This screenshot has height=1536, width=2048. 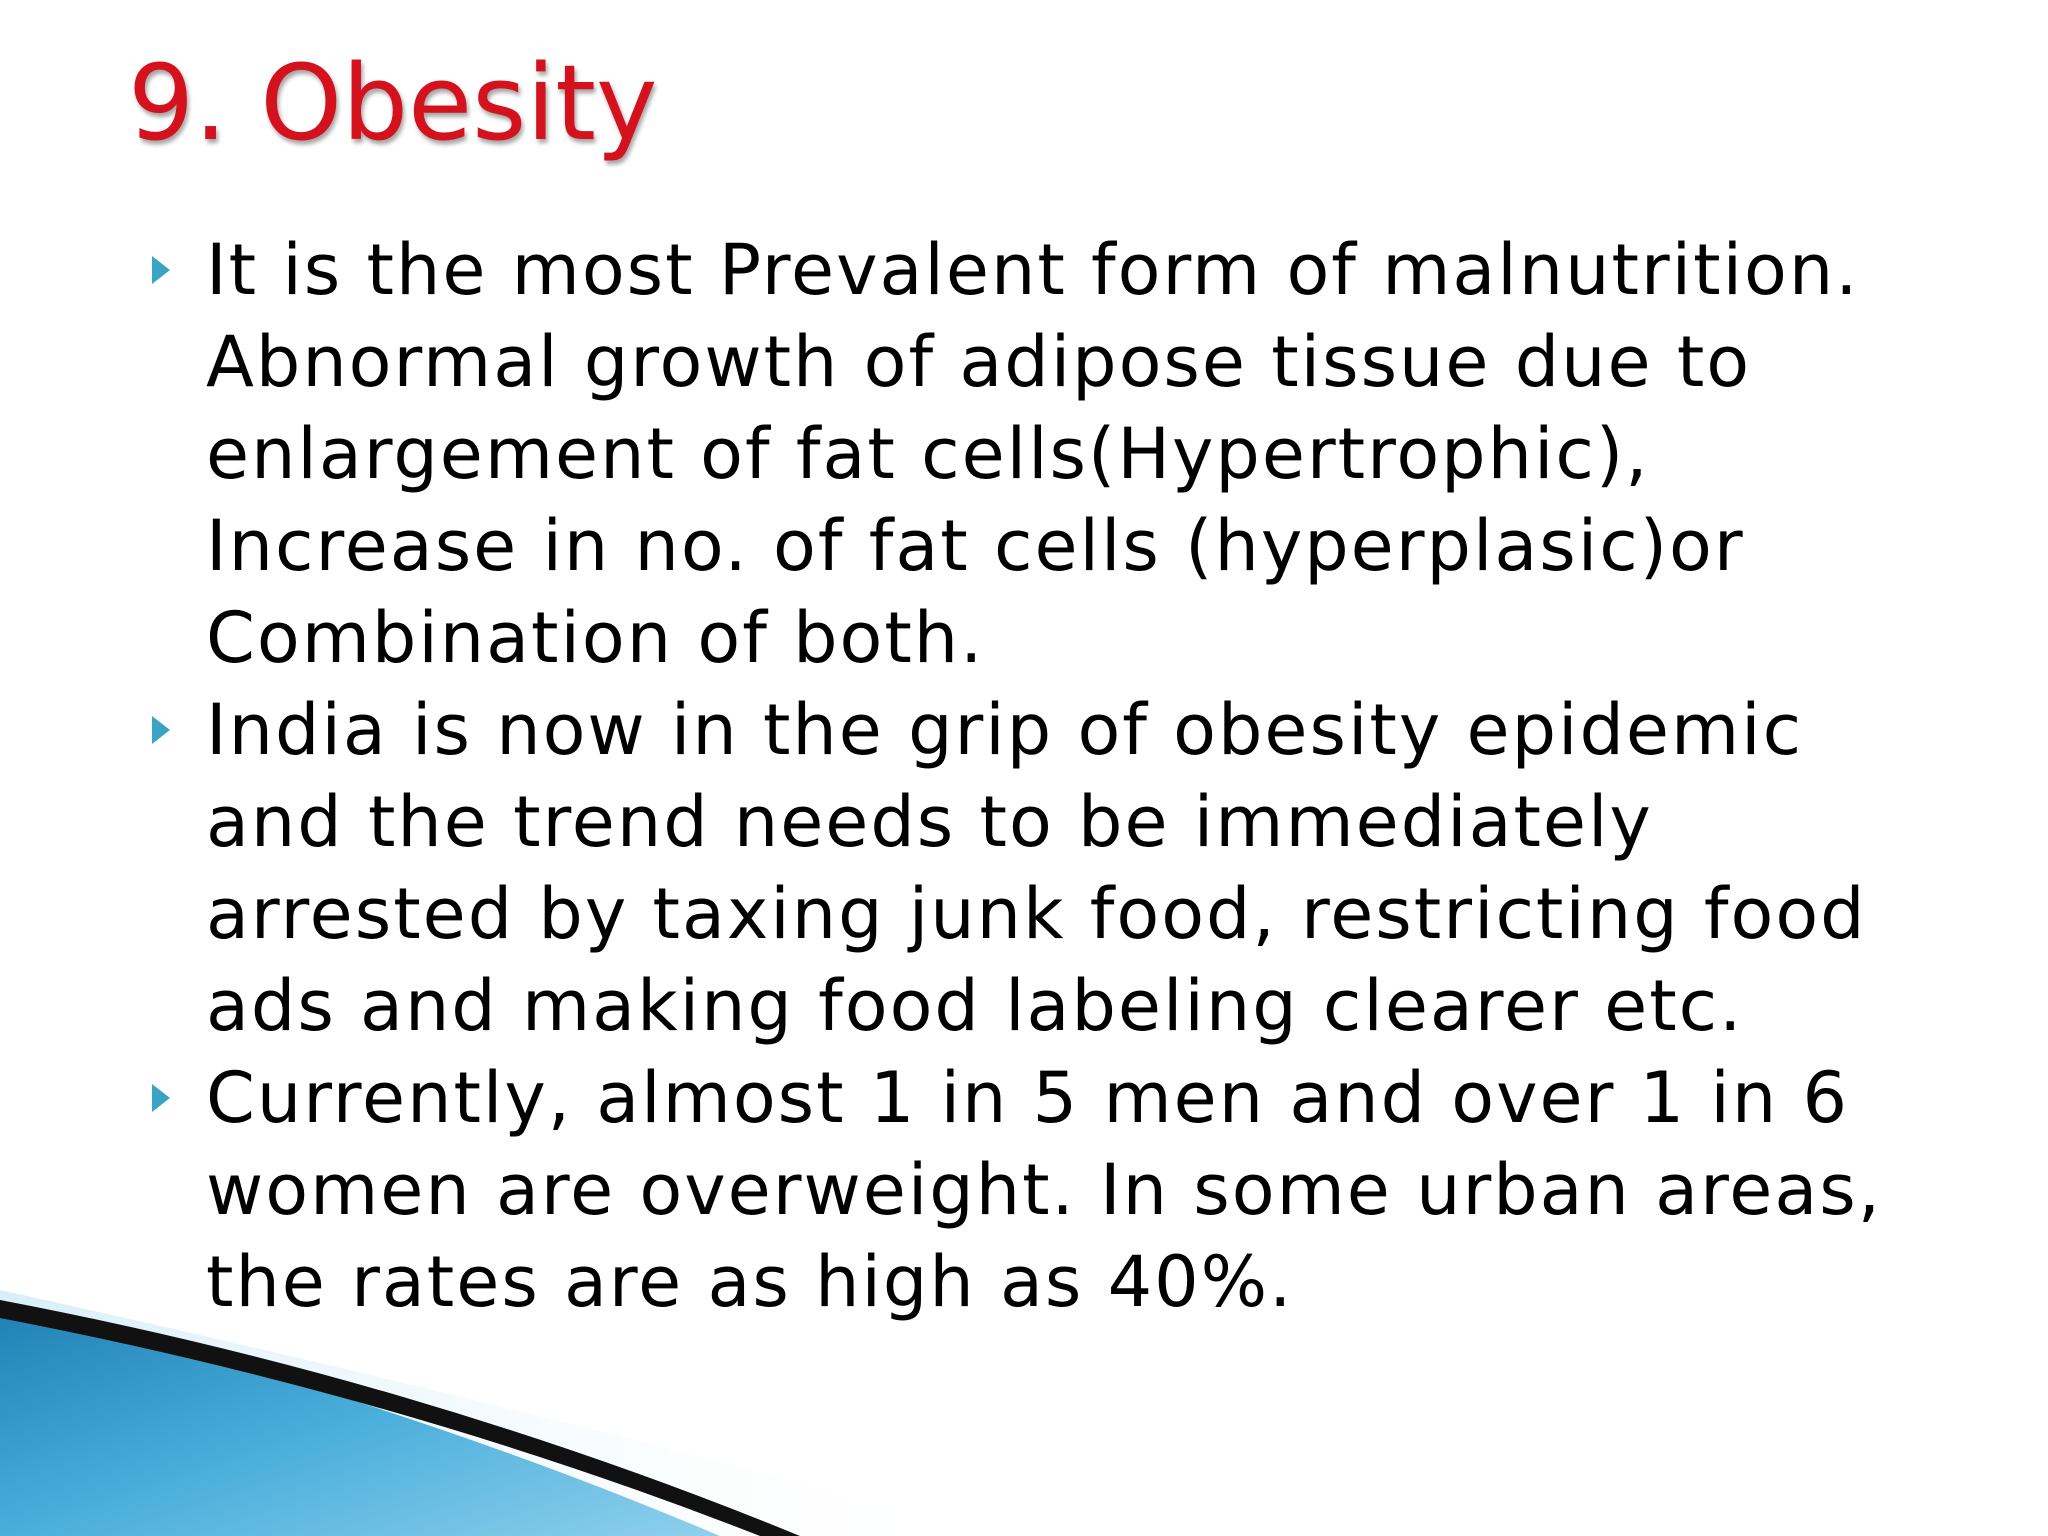 I want to click on slide-title: 9. Obesity, so click(x=393, y=103).